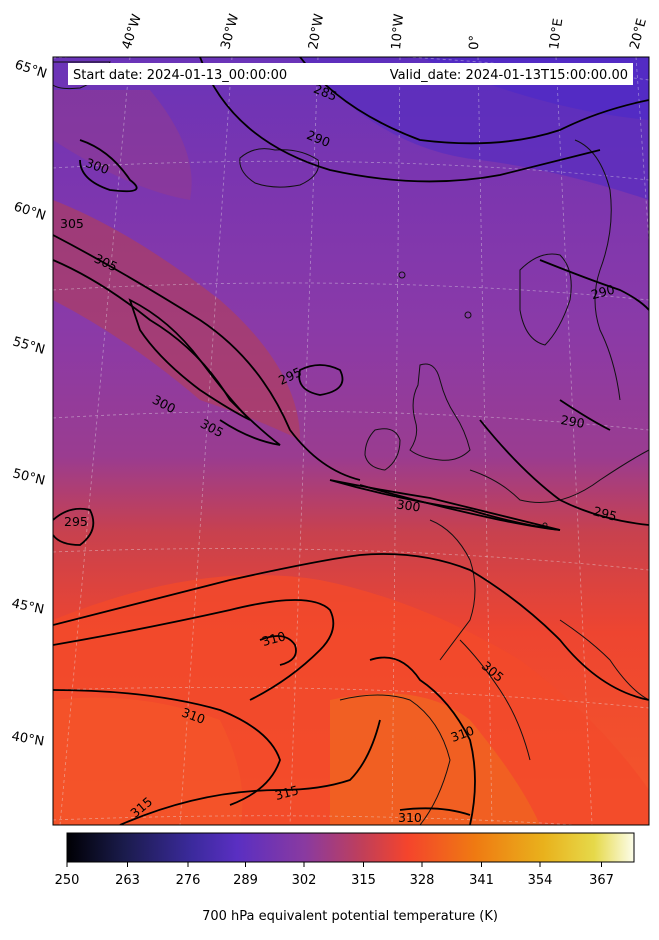 The image size is (659, 940). I want to click on lat-label: 45°N, so click(27, 606).